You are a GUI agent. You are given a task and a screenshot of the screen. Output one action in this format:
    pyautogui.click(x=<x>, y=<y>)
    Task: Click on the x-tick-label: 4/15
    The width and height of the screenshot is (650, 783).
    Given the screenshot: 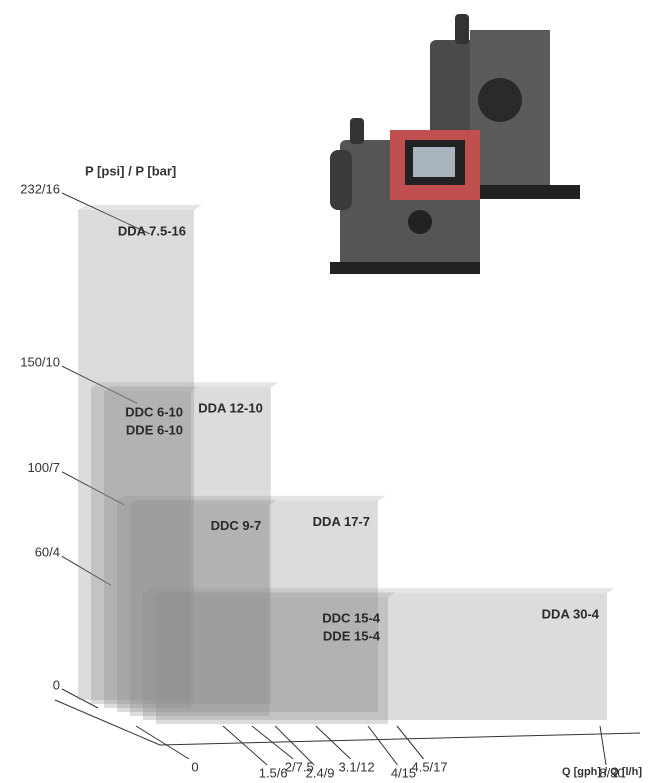 What is the action you would take?
    pyautogui.click(x=403, y=772)
    